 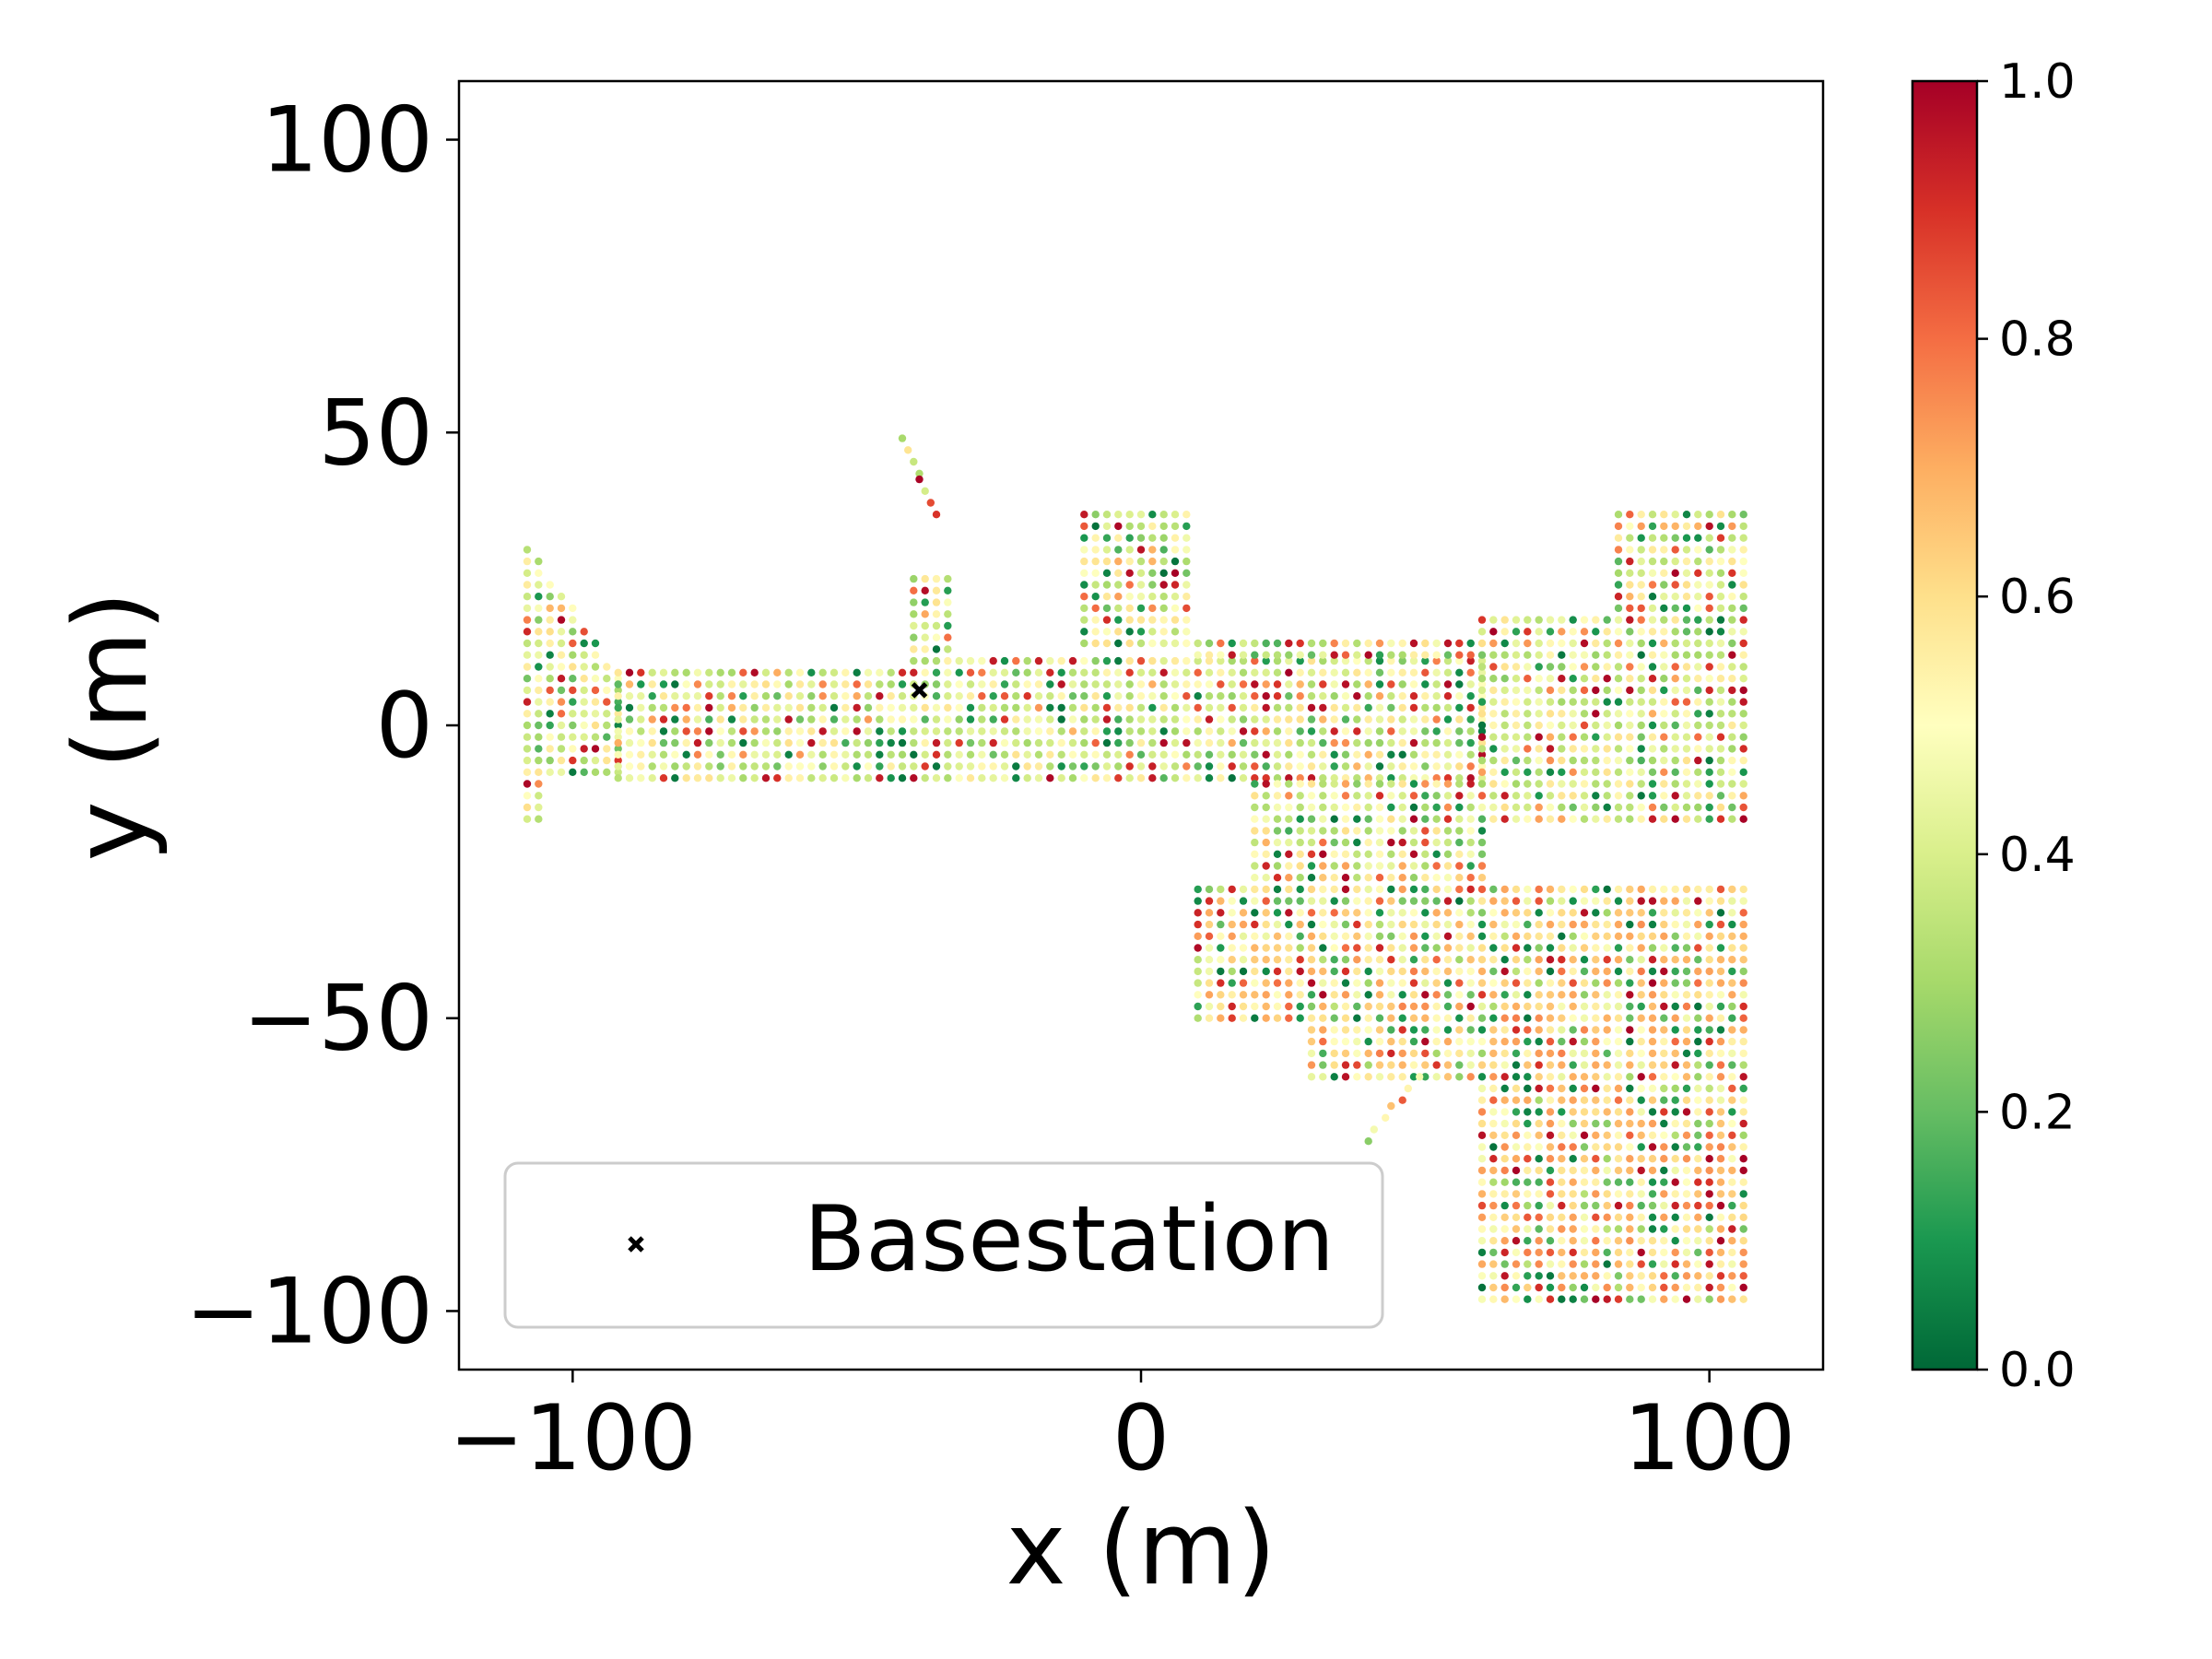 What do you see at coordinates (1122, 1430) in the screenshot?
I see `x-axis-ticks: −100 0 100` at bounding box center [1122, 1430].